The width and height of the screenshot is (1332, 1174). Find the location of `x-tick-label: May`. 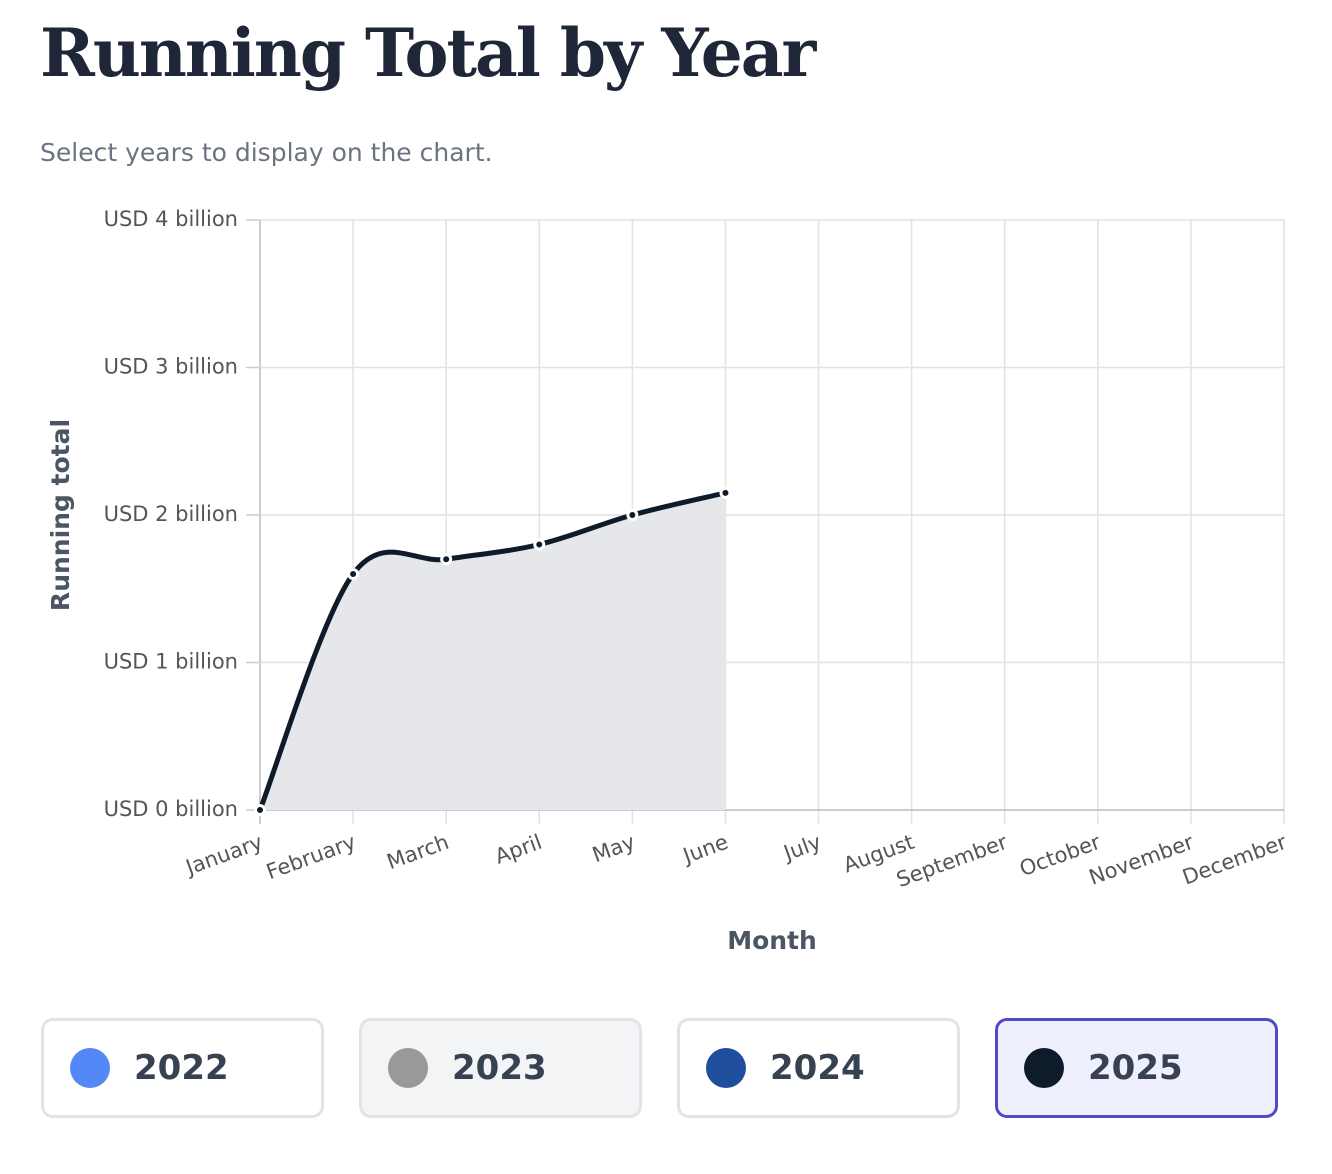

x-tick-label: May is located at coordinates (613, 848).